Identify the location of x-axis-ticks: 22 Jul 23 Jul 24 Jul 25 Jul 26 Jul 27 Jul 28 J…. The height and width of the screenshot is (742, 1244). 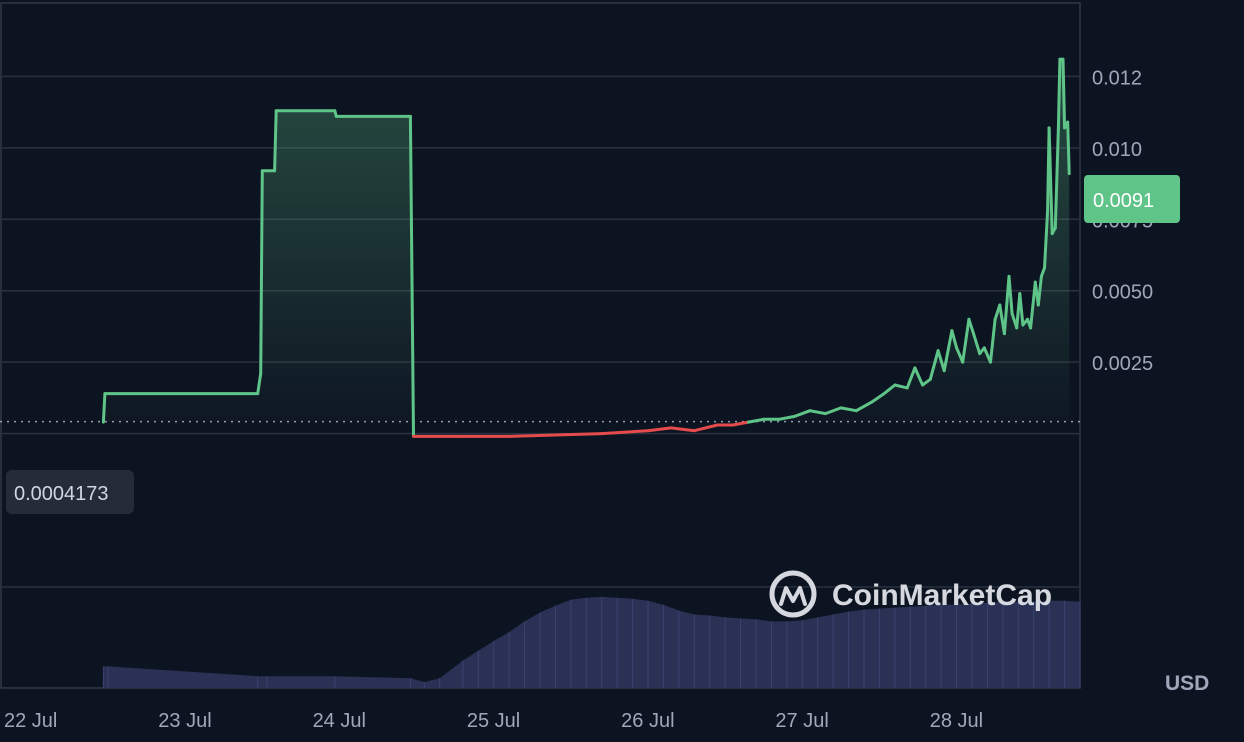
(493, 721).